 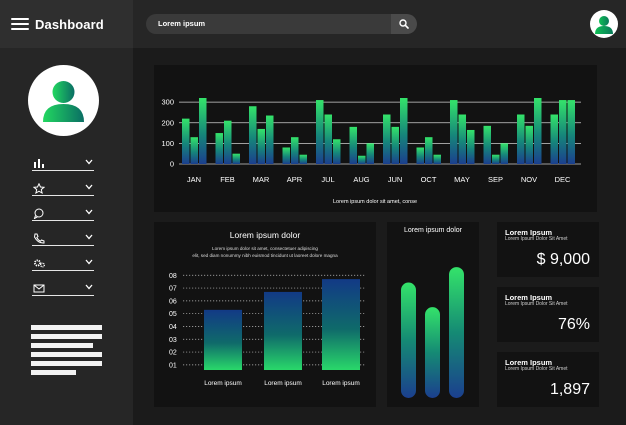 I want to click on x-tick-label: MAR, so click(x=261, y=179).